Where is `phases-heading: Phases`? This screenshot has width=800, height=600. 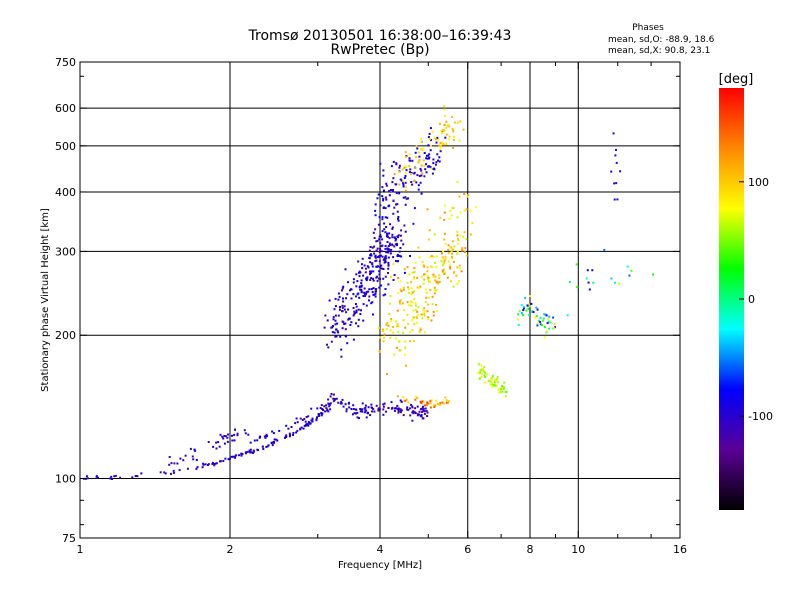 phases-heading: Phases is located at coordinates (648, 28).